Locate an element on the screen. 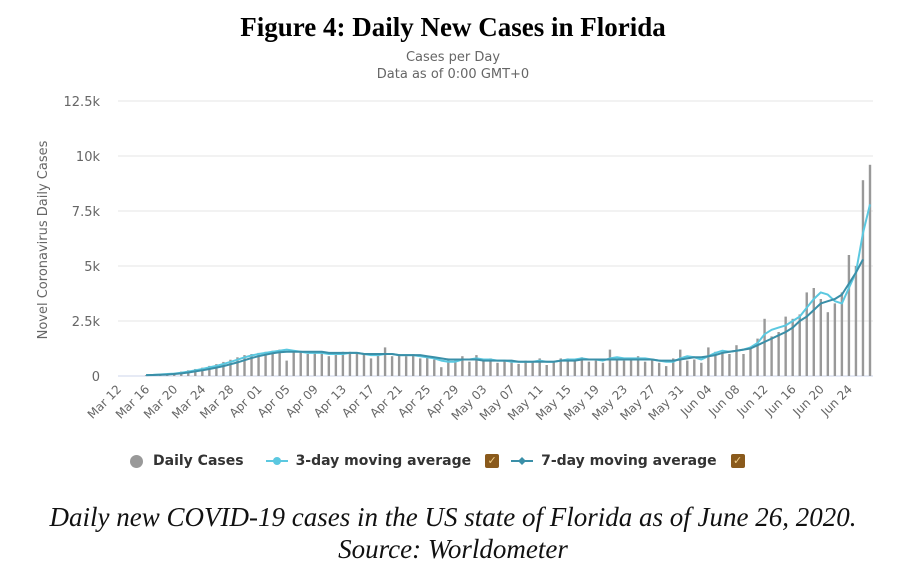 This screenshot has width=906, height=584. legend-item-daily-cases: Daily Cases is located at coordinates (187, 461).